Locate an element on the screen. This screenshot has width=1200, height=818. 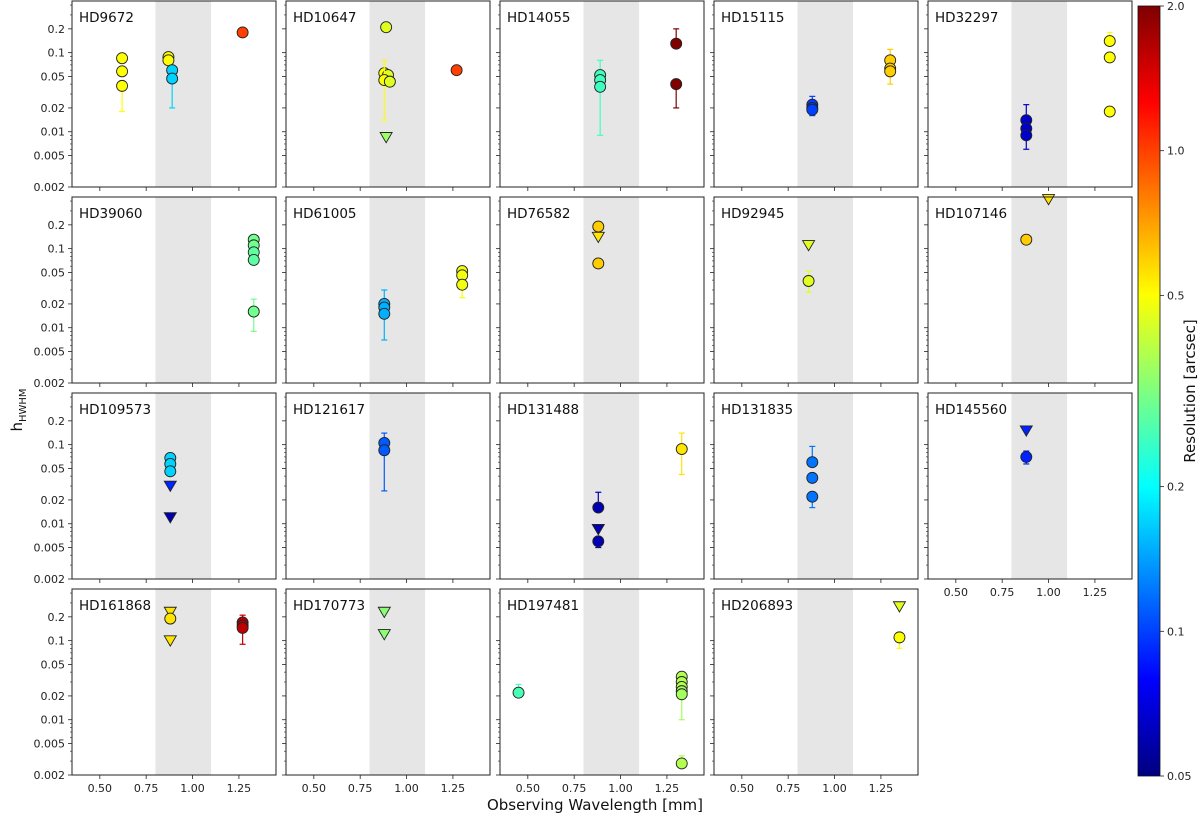
panel-hd15115: HD15115 is located at coordinates (814, 95).